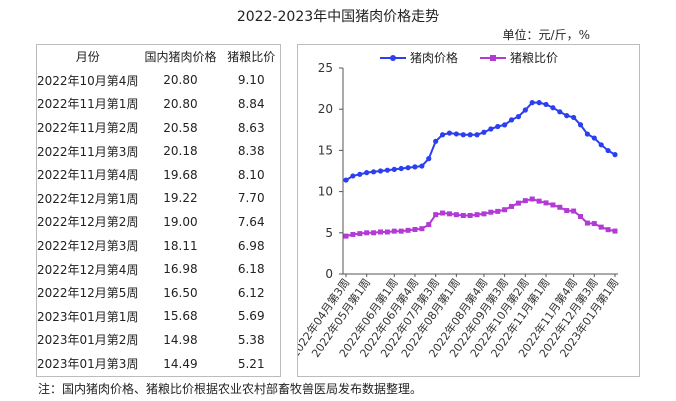 The height and width of the screenshot is (401, 676). I want to click on y-tick-label: 10, so click(325, 192).